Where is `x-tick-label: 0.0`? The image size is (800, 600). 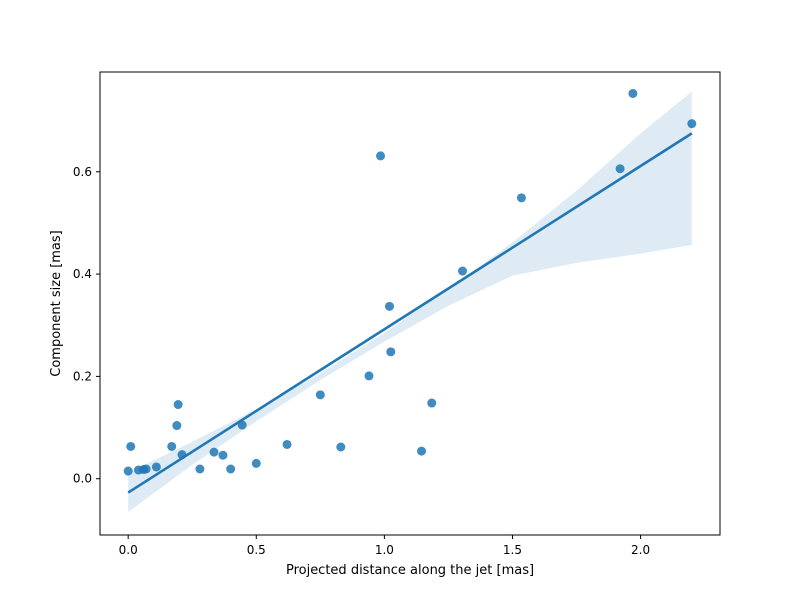
x-tick-label: 0.0 is located at coordinates (128, 550).